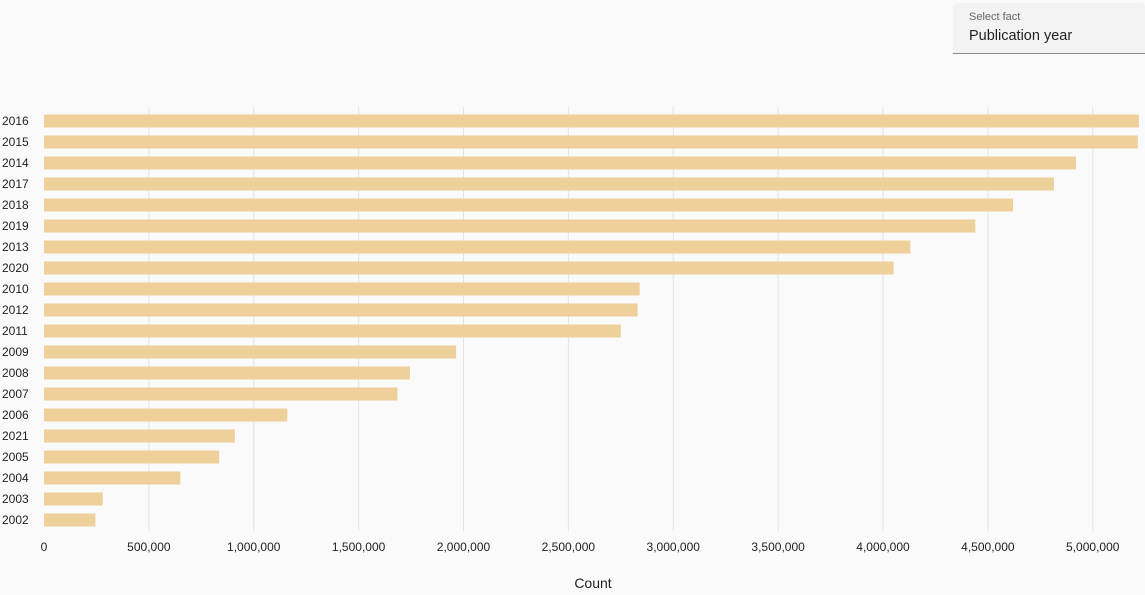 This screenshot has width=1145, height=595. Describe the element at coordinates (477, 247) in the screenshot. I see `bar-2013` at that location.